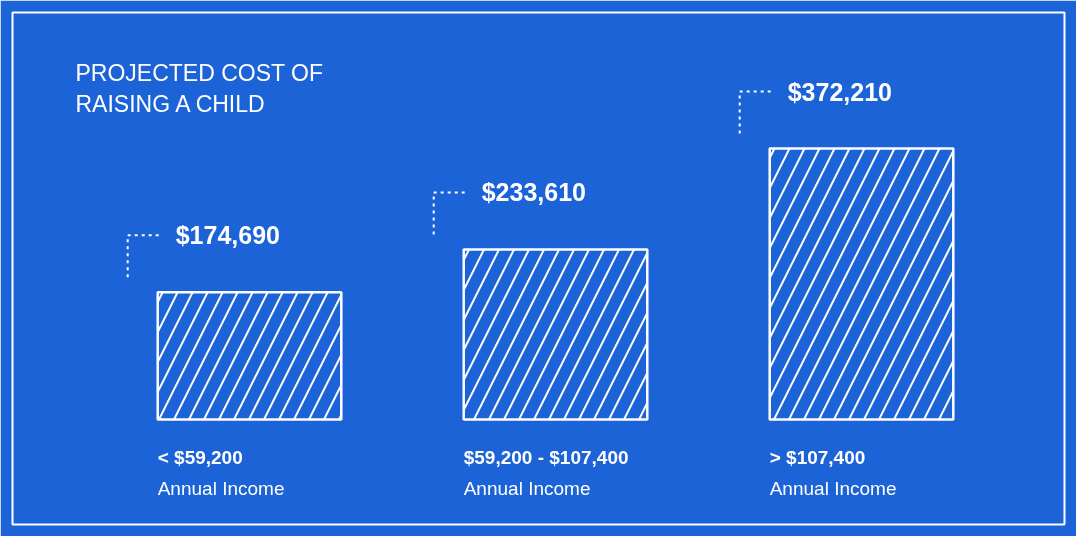 The width and height of the screenshot is (1076, 536). What do you see at coordinates (839, 91) in the screenshot?
I see `data-label: $372,210` at bounding box center [839, 91].